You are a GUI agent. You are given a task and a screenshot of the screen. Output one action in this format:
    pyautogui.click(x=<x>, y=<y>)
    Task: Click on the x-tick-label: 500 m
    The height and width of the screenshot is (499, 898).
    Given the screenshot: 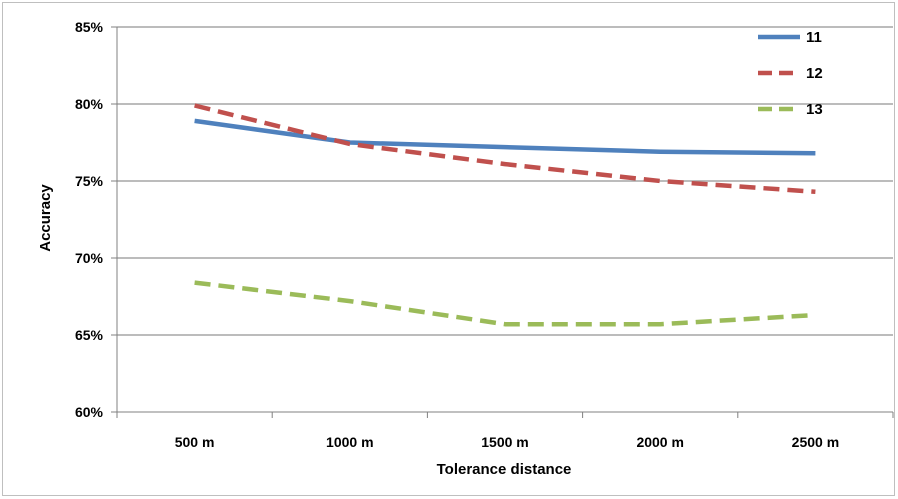 What is the action you would take?
    pyautogui.click(x=195, y=442)
    